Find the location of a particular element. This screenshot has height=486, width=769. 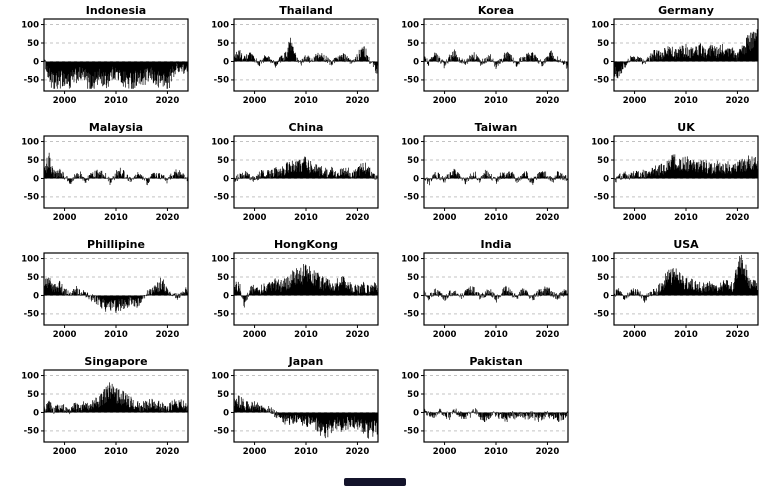

chart-svg: Thailand 100 50 0 -50 2000 2010 2020 is located at coordinates (295, 55).